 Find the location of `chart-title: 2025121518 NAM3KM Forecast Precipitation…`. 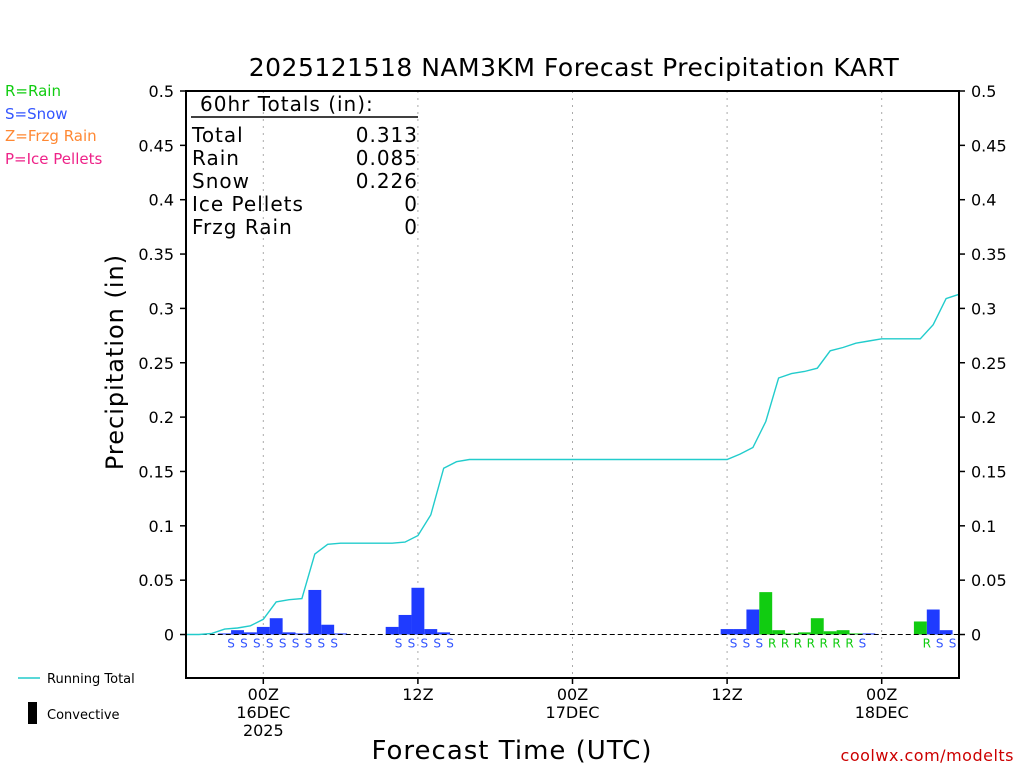

chart-title: 2025121518 NAM3KM Forecast Precipitation… is located at coordinates (574, 67).